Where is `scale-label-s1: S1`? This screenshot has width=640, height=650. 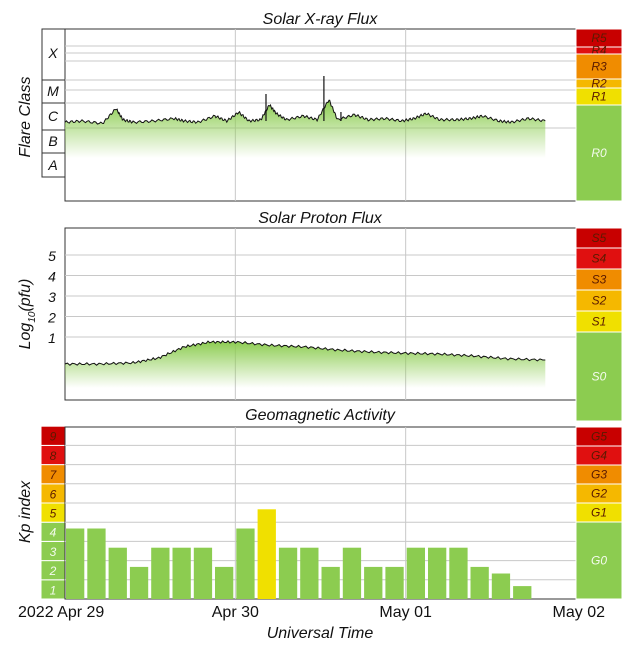 scale-label-s1: S1 is located at coordinates (599, 322).